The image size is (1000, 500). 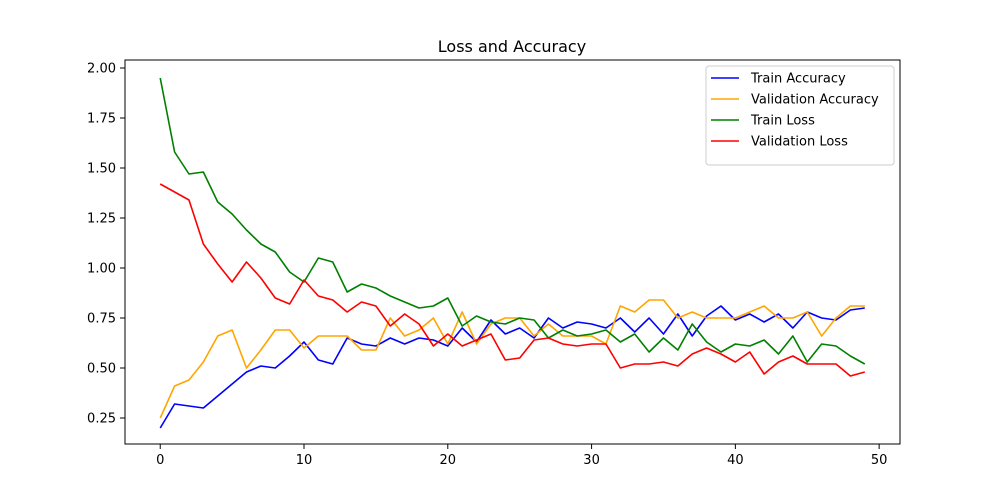 I want to click on legend-box, so click(x=800, y=115).